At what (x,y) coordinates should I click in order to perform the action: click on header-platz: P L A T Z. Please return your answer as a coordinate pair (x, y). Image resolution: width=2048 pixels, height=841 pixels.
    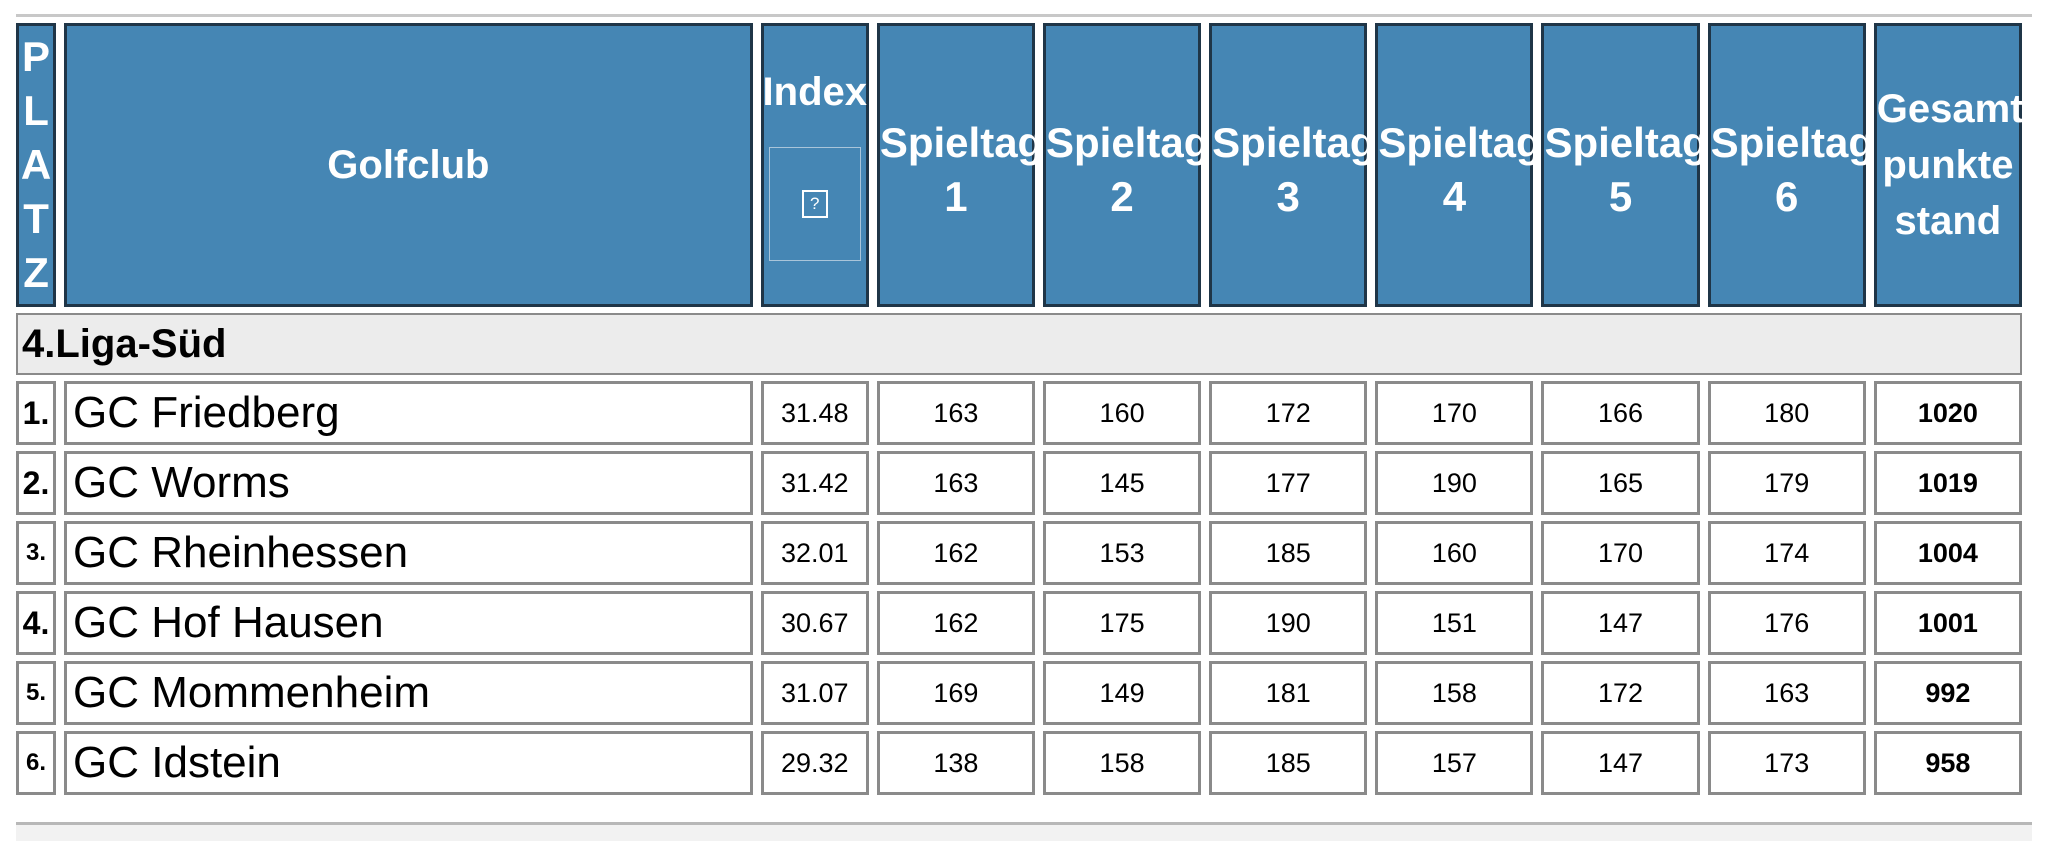
    Looking at the image, I should click on (36, 165).